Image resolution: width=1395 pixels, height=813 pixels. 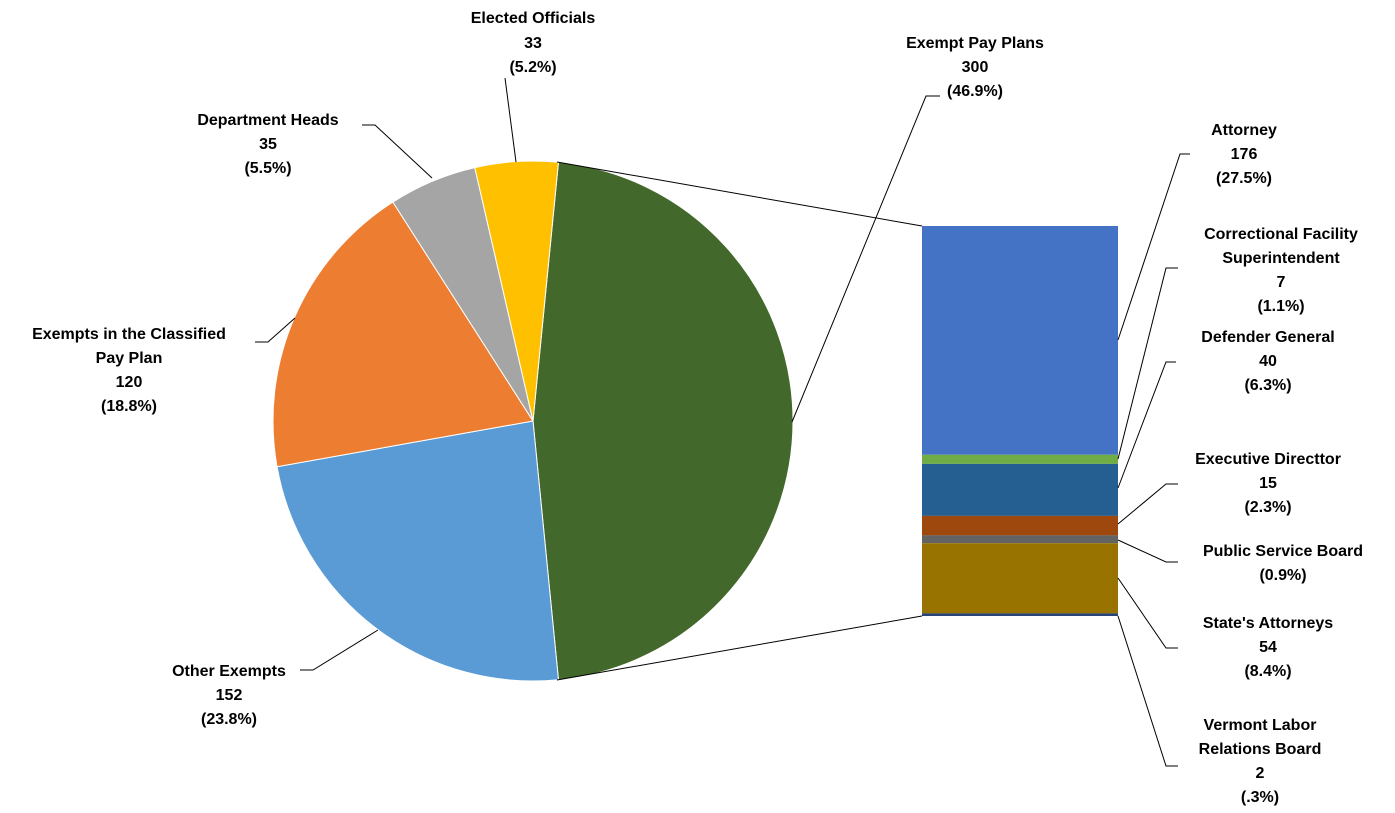 I want to click on label-elected-officials-pct: (5.2%), so click(x=532, y=67).